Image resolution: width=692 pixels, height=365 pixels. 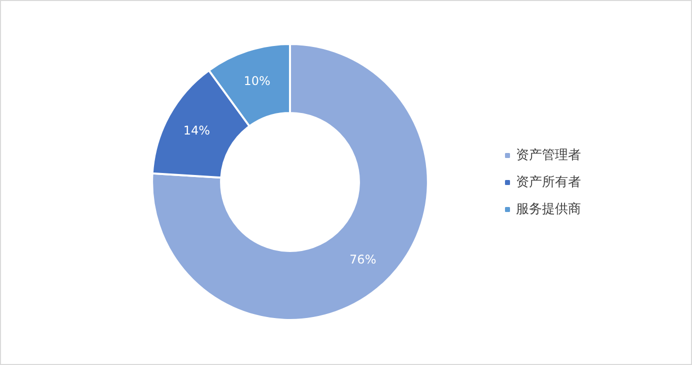 I want to click on data-label: 10%, so click(x=257, y=81).